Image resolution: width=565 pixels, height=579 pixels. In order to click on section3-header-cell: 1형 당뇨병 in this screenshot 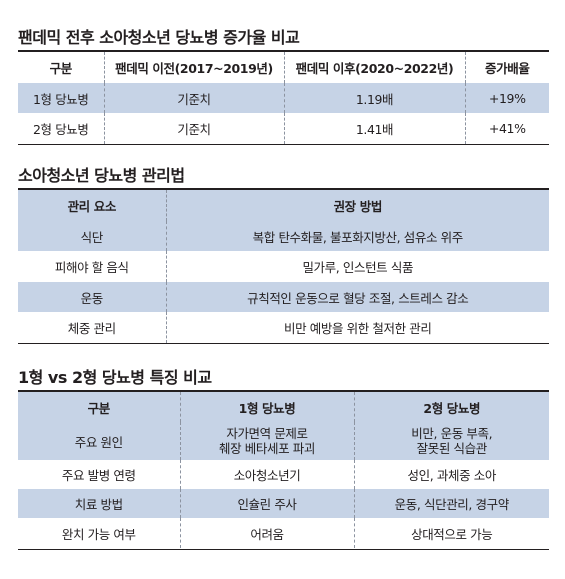, I will do `click(266, 407)`.